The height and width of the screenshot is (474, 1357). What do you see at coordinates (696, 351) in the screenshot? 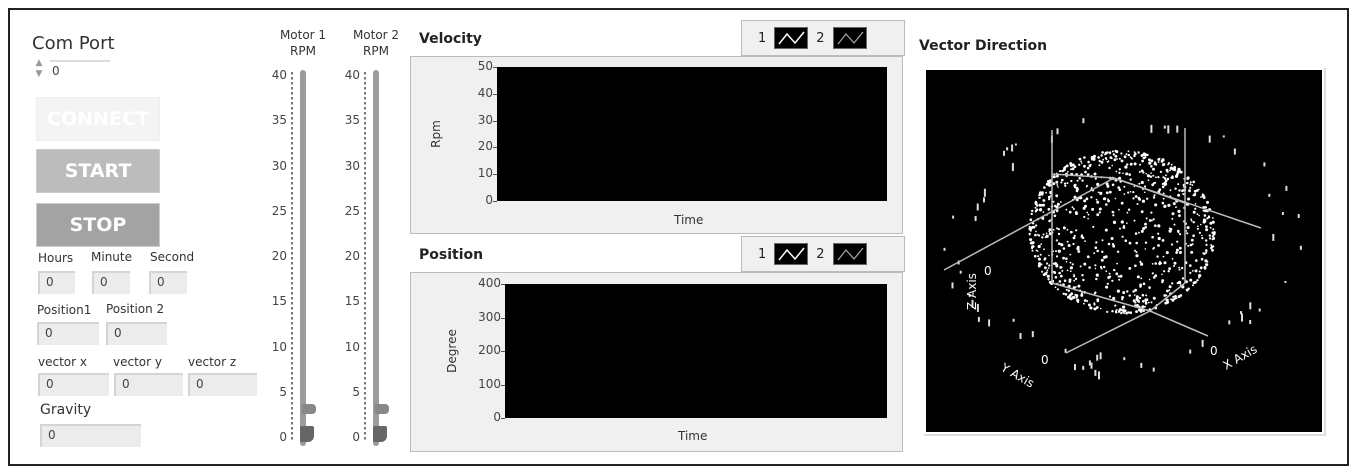
I see `position-plot-area` at bounding box center [696, 351].